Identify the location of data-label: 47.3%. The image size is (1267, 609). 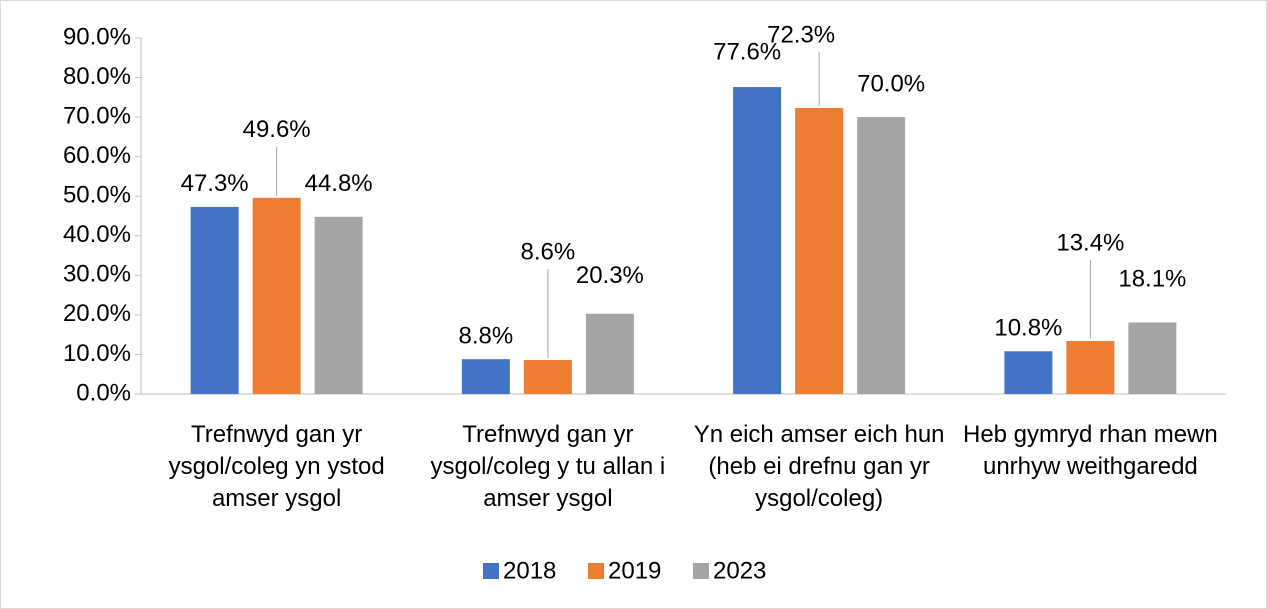
(215, 183).